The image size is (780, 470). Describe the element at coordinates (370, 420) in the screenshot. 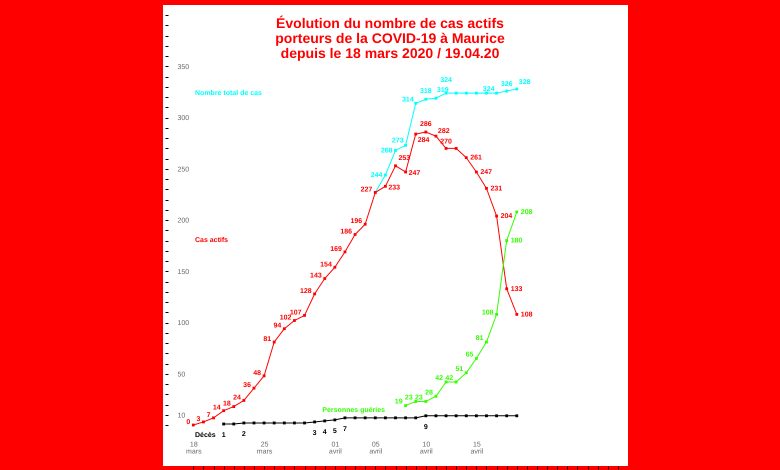

I see `line-series` at that location.